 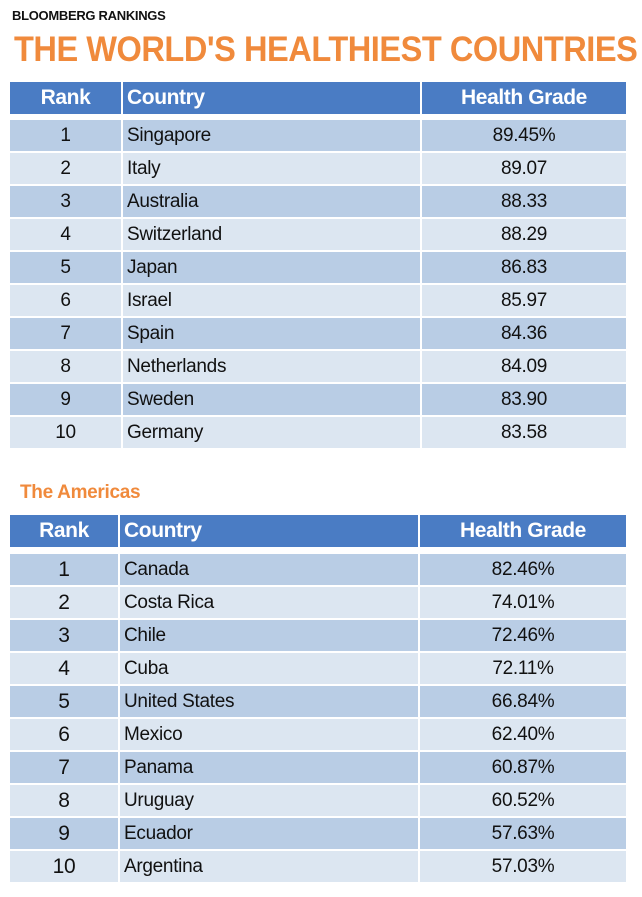 I want to click on table-row: 3 Chile 72.46%, so click(x=318, y=635).